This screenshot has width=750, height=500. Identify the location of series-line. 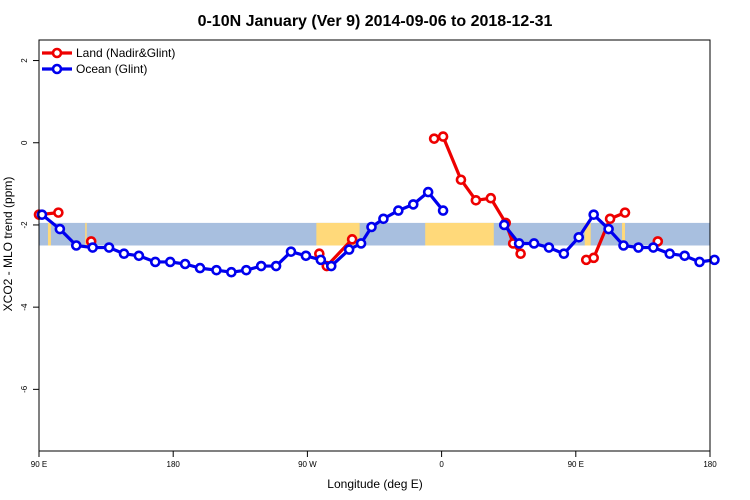
(242, 232).